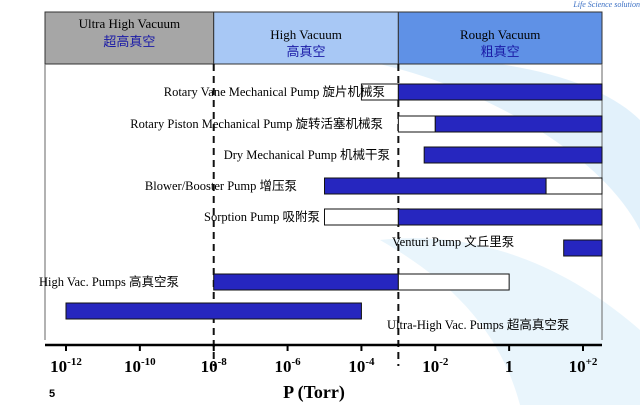  I want to click on region-name-cn-1: 超高真空, so click(129, 42).